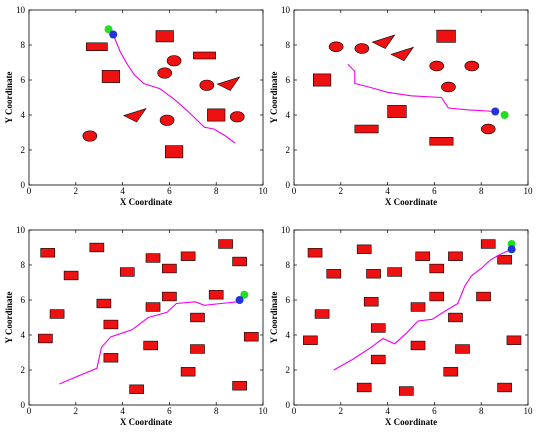  What do you see at coordinates (264, 191) in the screenshot?
I see `x-tick-label: 10` at bounding box center [264, 191].